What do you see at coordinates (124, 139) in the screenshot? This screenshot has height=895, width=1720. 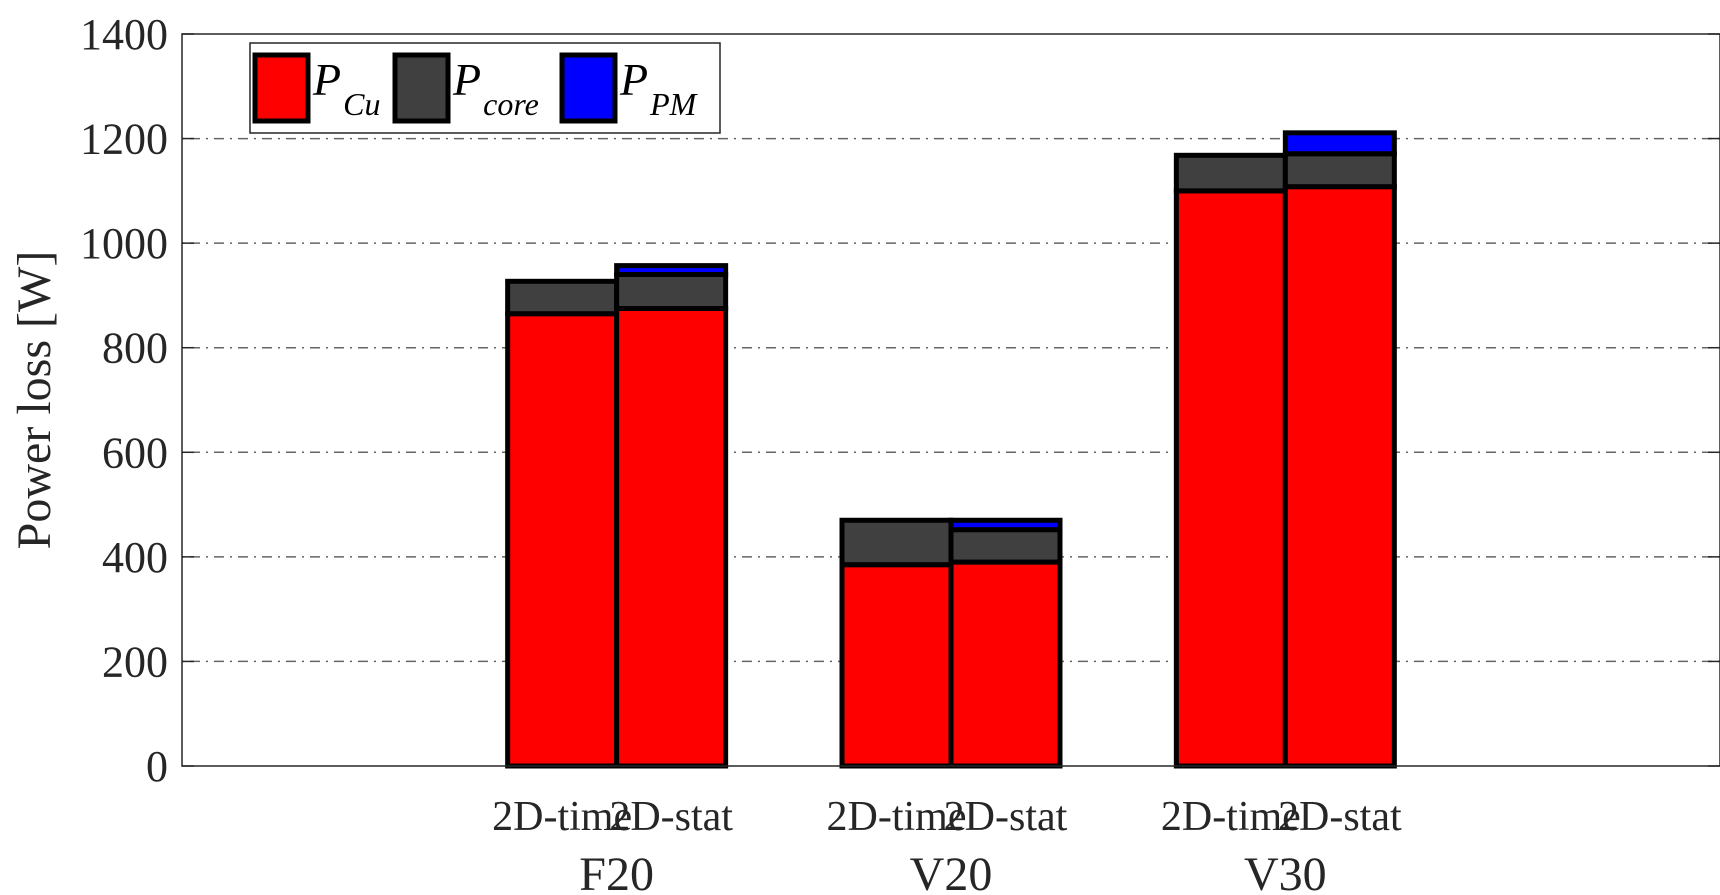 I see `y-tick-label: 1200` at bounding box center [124, 139].